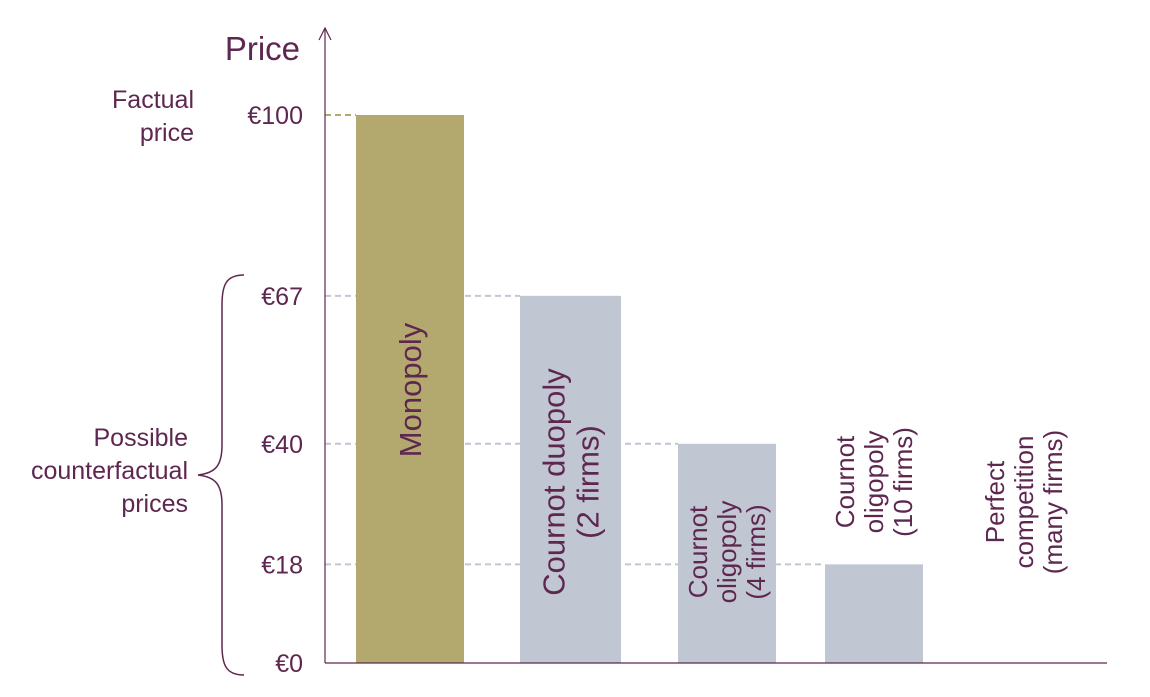  I want to click on bar-label-line: (10 firms), so click(903, 482).